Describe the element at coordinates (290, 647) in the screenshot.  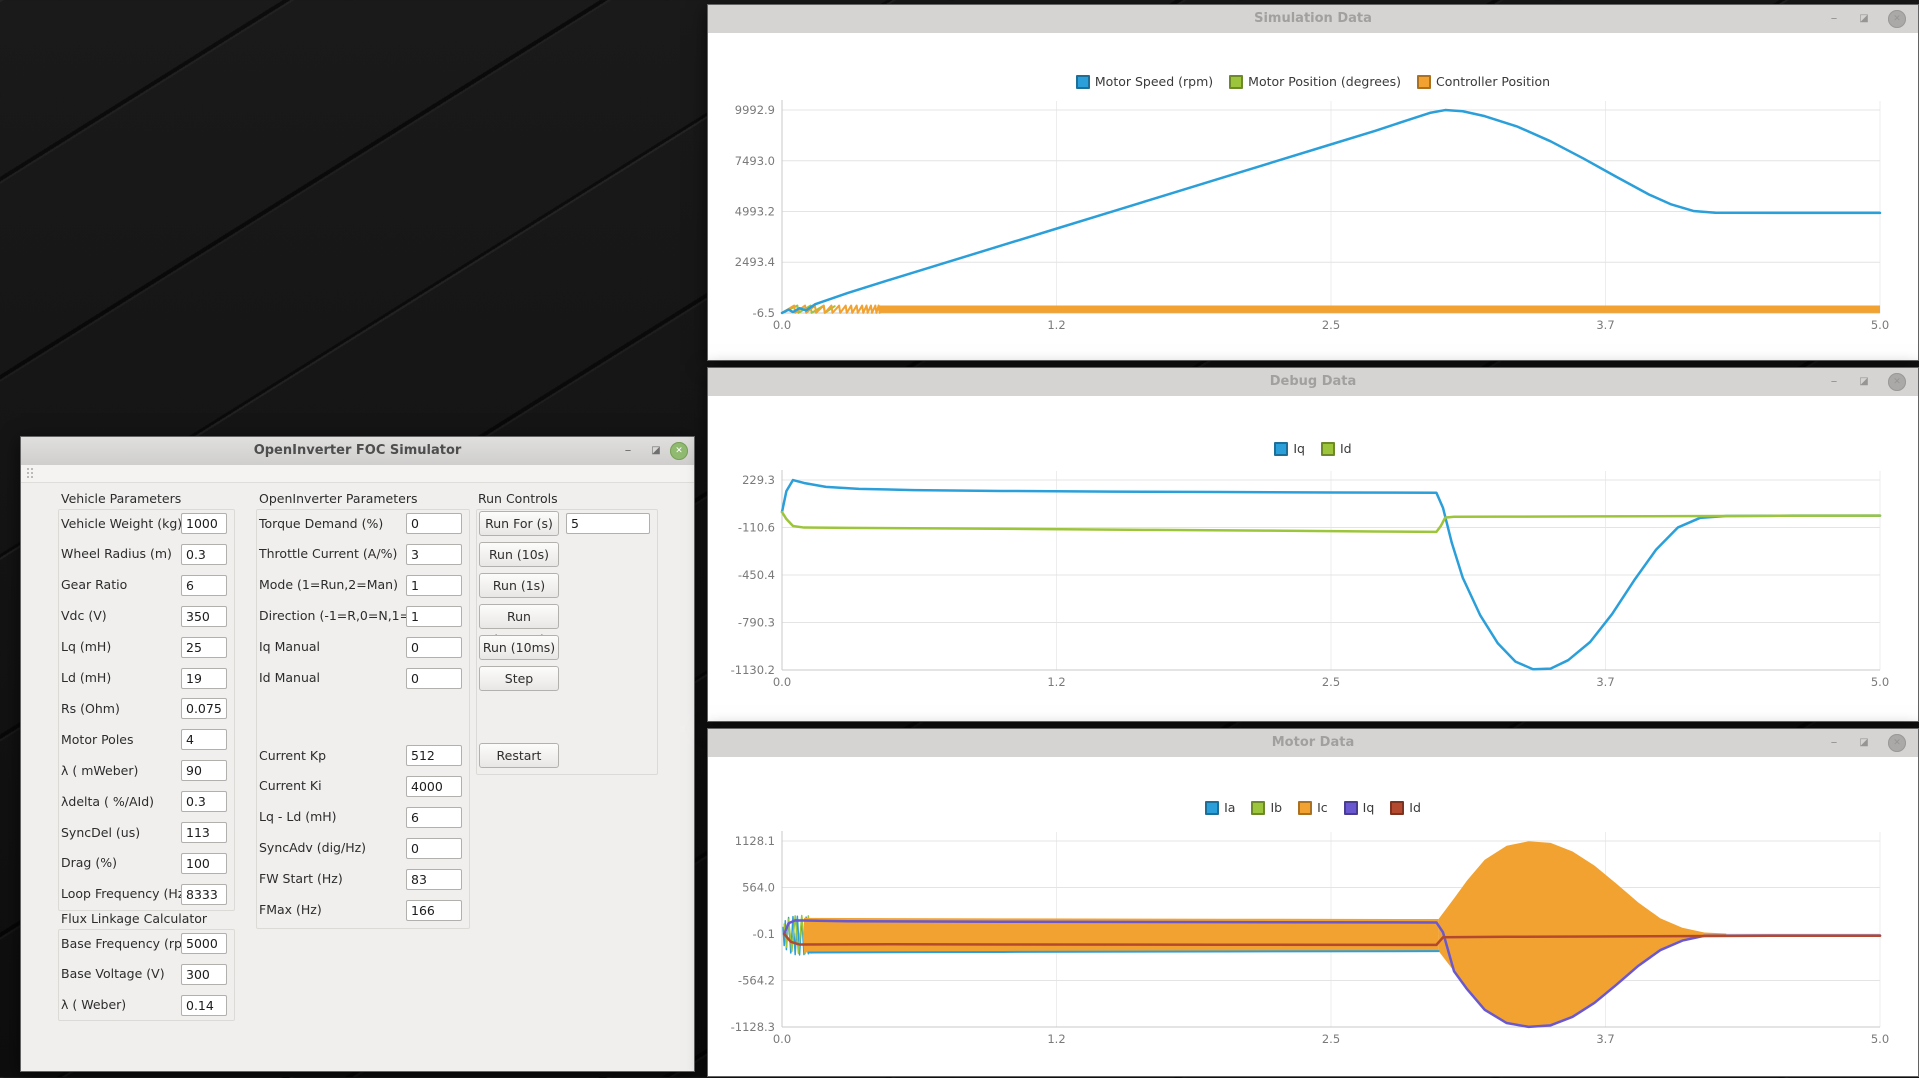
I see `param-label-iq-manual: Iq Manual` at that location.